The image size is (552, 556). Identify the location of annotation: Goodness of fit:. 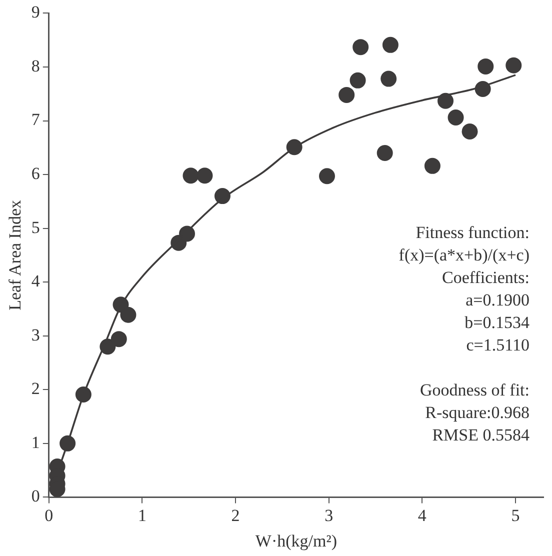
(475, 390).